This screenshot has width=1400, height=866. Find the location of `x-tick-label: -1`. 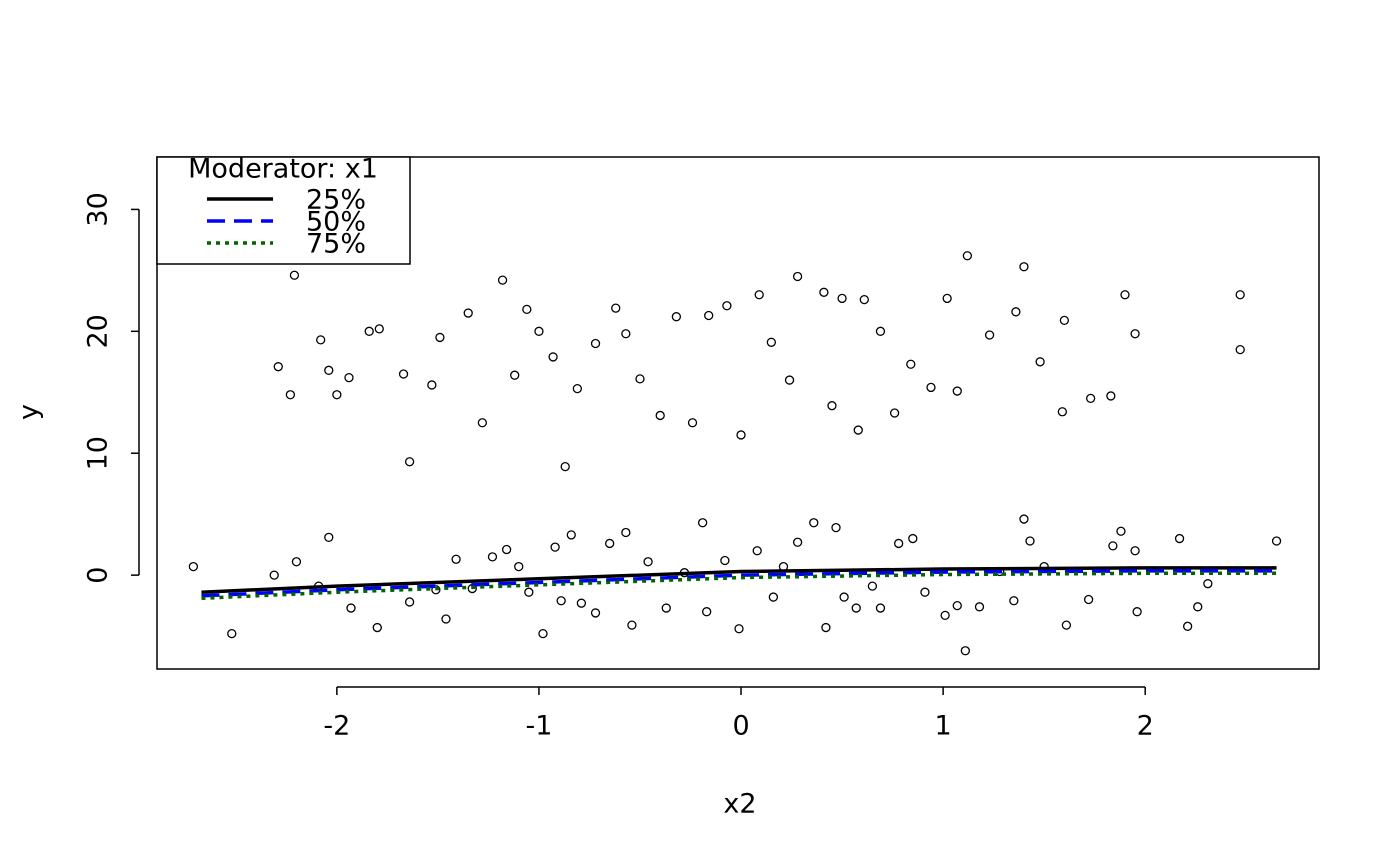

x-tick-label: -1 is located at coordinates (538, 726).